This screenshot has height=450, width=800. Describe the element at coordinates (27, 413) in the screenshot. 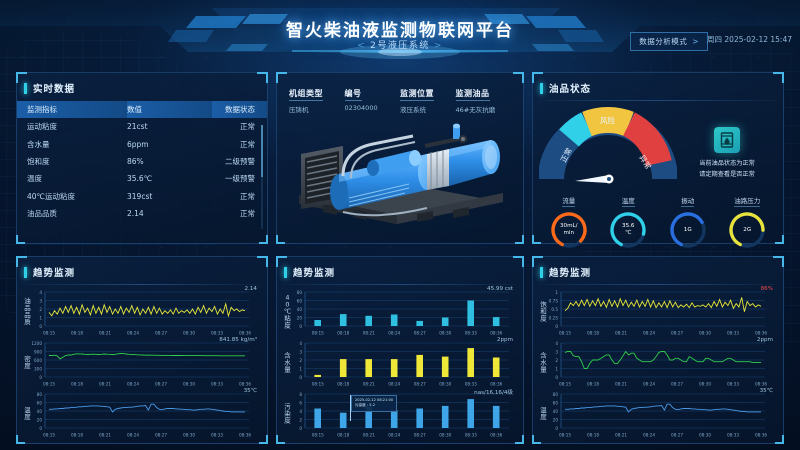

I see `chart-y-label: 温度` at that location.